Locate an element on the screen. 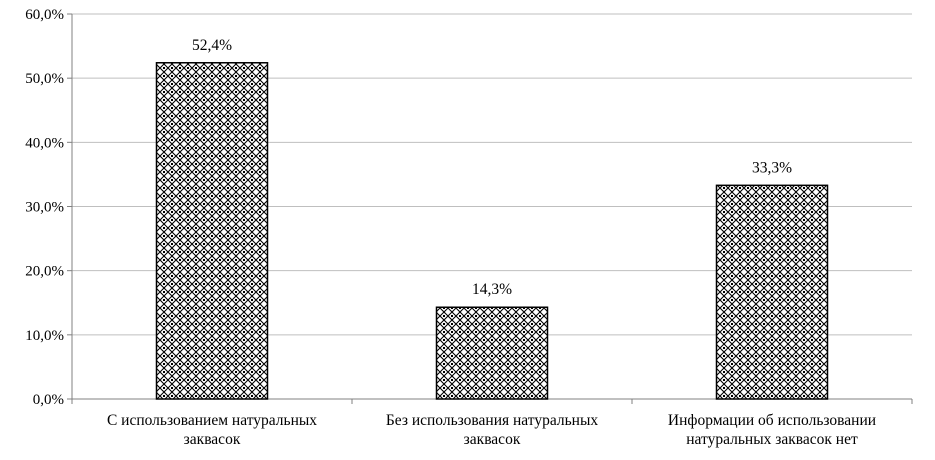 The image size is (935, 460). y-tick-label: 60,0% is located at coordinates (44, 15).